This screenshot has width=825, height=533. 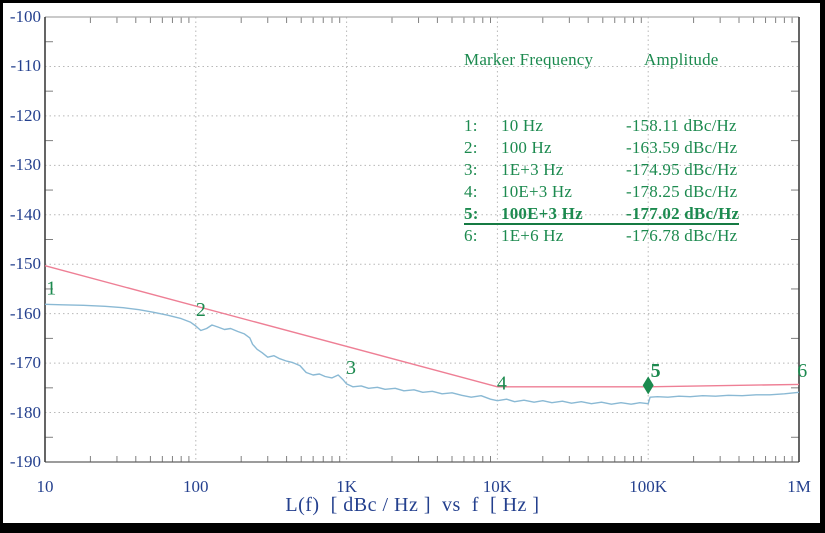 What do you see at coordinates (681, 125) in the screenshot?
I see `marker-amplitude: -158.11 dBc/Hz` at bounding box center [681, 125].